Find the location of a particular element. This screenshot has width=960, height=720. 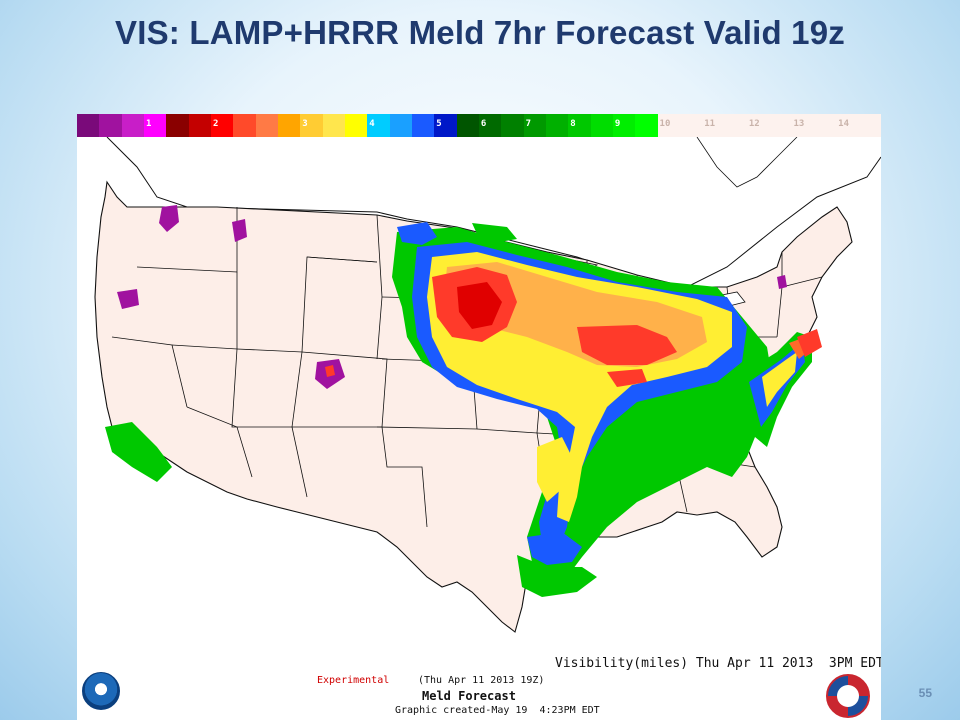

created-label: Graphic created-May 19 4:23PM EDT is located at coordinates (497, 710).